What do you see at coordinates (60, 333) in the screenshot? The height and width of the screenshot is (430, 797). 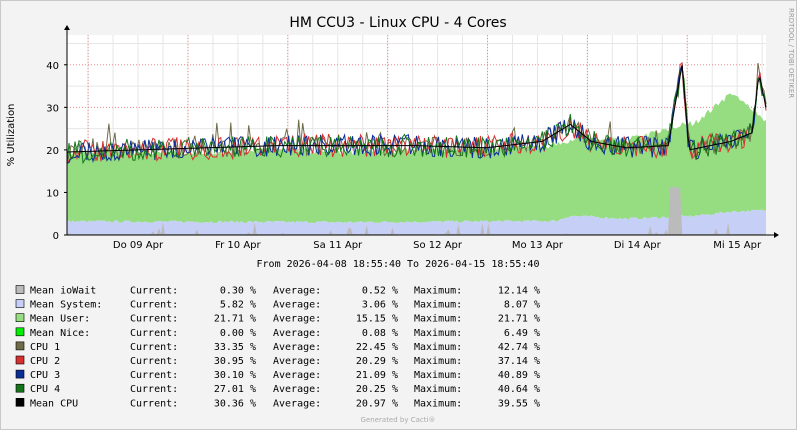 I see `legend-text: Mean Nice:` at bounding box center [60, 333].